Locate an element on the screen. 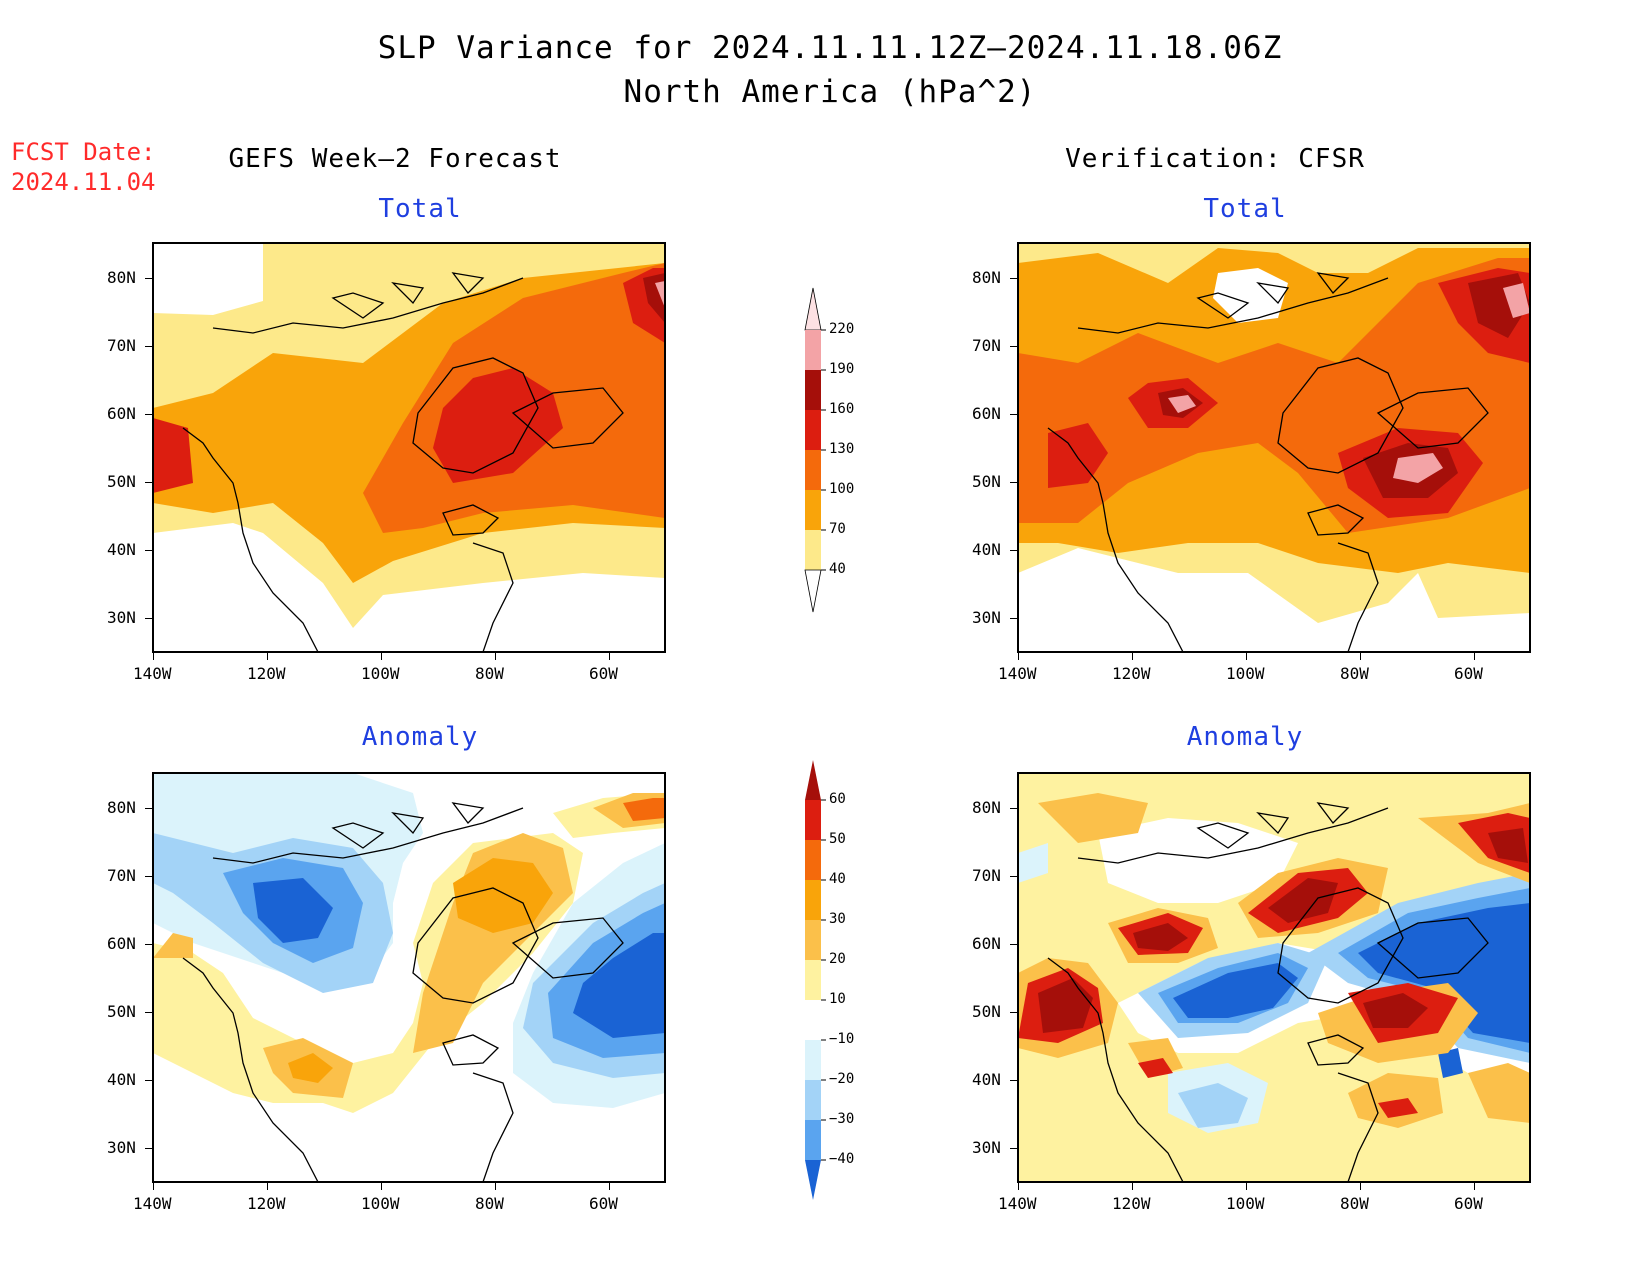 Image resolution: width=1650 pixels, height=1275 pixels. map-cfsr-total is located at coordinates (1274, 447).